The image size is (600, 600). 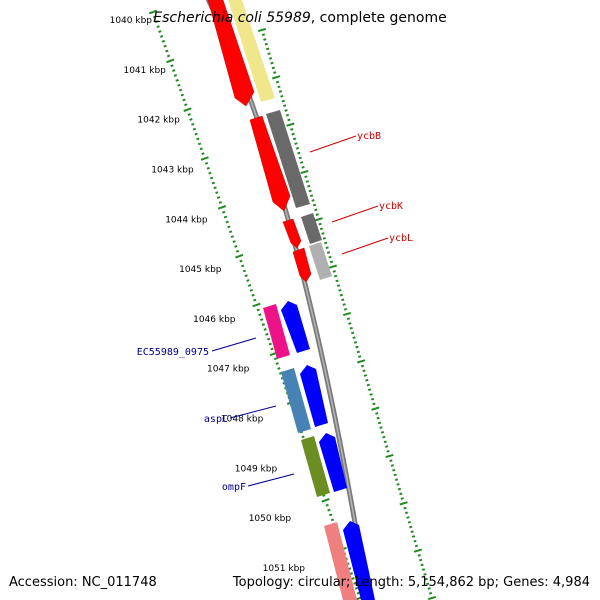 What do you see at coordinates (214, 320) in the screenshot?
I see `tick-label: 1046 kbp` at bounding box center [214, 320].